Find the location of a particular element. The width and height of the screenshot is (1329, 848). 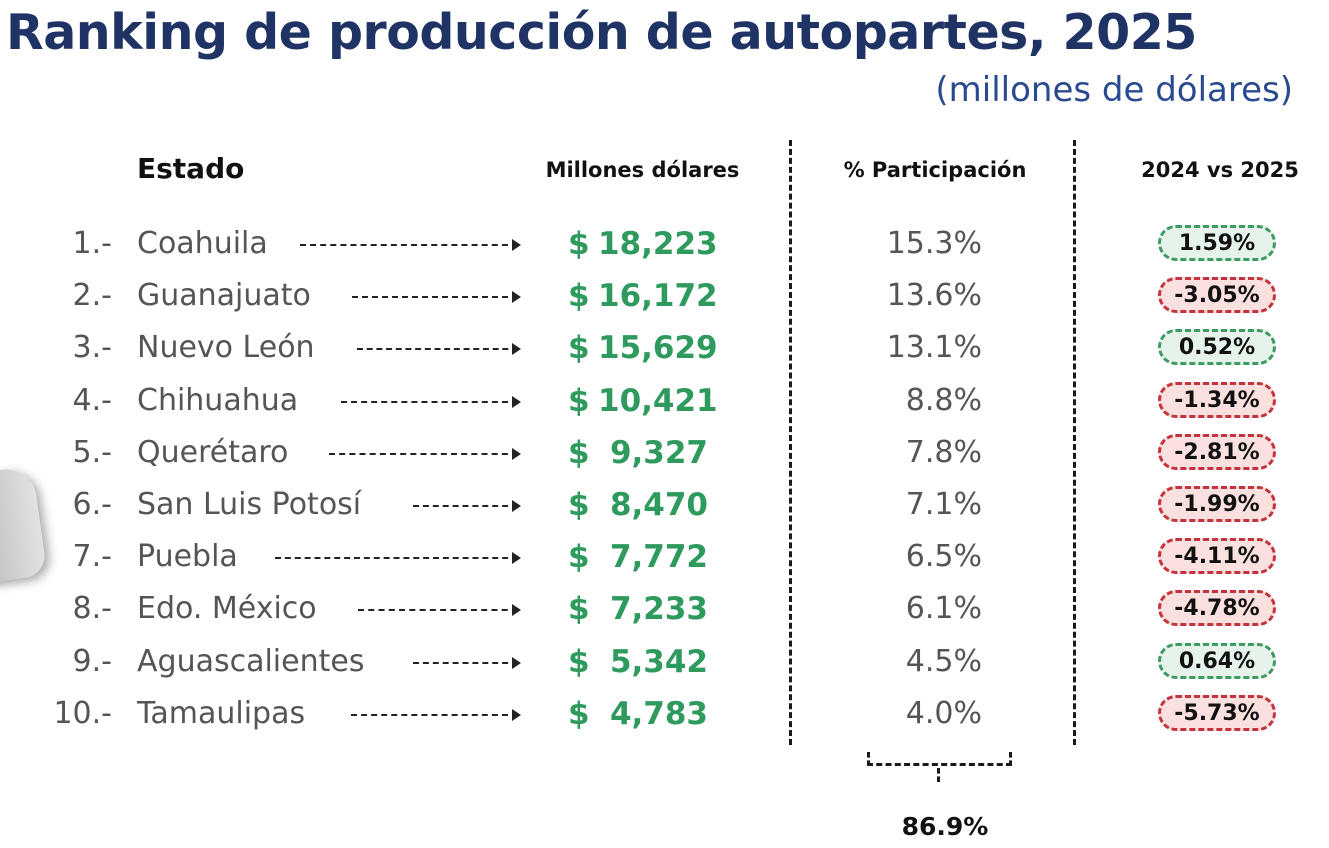

table-row: 1.- Coahuila $18,223 15.3% 1.59% is located at coordinates (664, 244).